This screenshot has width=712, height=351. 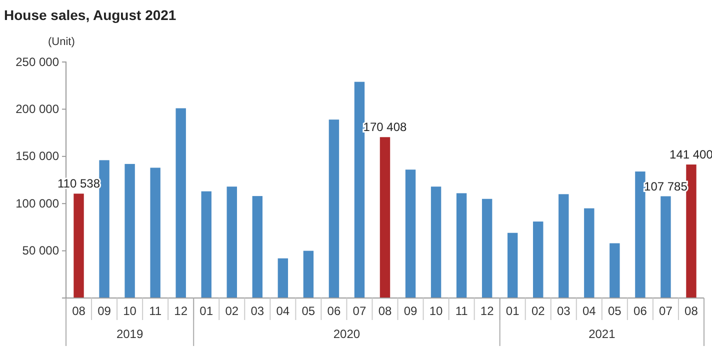 What do you see at coordinates (38, 61) in the screenshot?
I see `y-tick-label: 250 000` at bounding box center [38, 61].